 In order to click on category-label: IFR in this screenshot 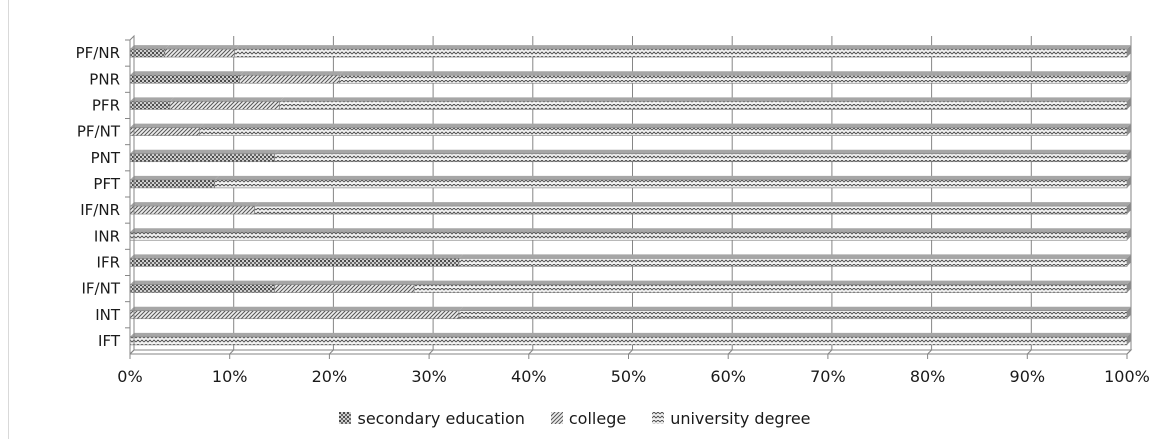, I will do `click(108, 262)`.